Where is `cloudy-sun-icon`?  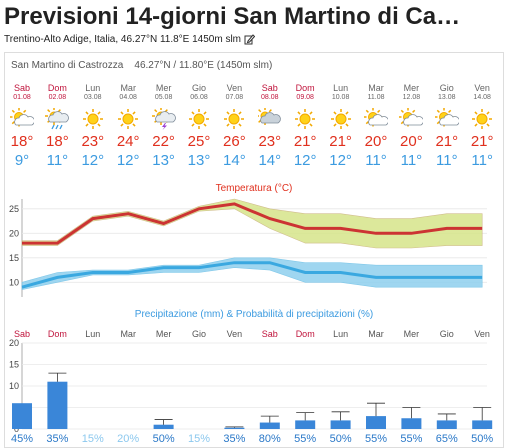 cloudy-sun-icon is located at coordinates (269, 116).